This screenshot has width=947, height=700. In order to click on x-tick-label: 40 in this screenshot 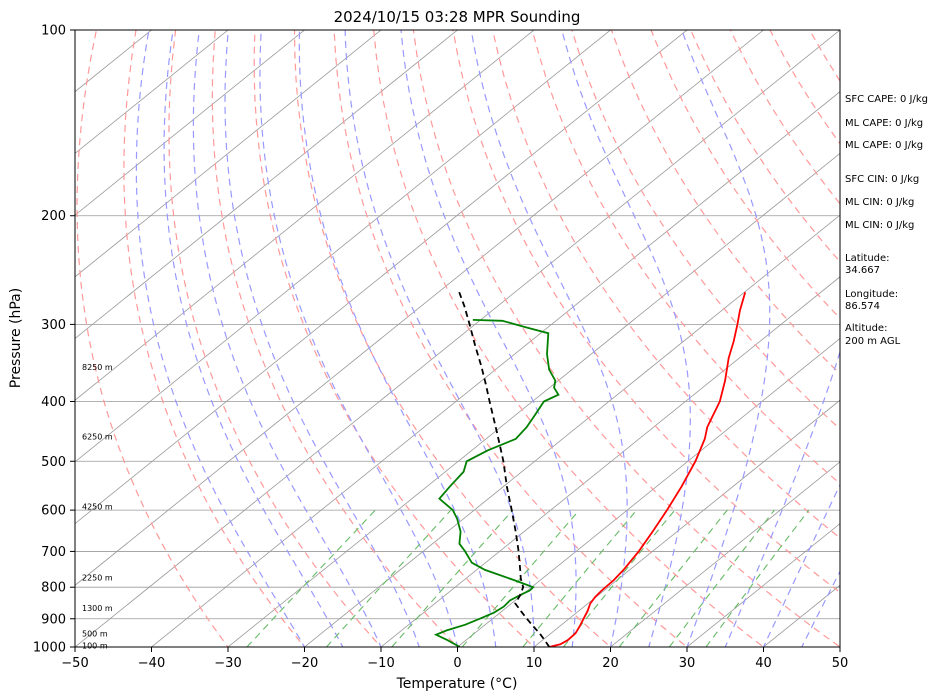, I will do `click(763, 663)`.